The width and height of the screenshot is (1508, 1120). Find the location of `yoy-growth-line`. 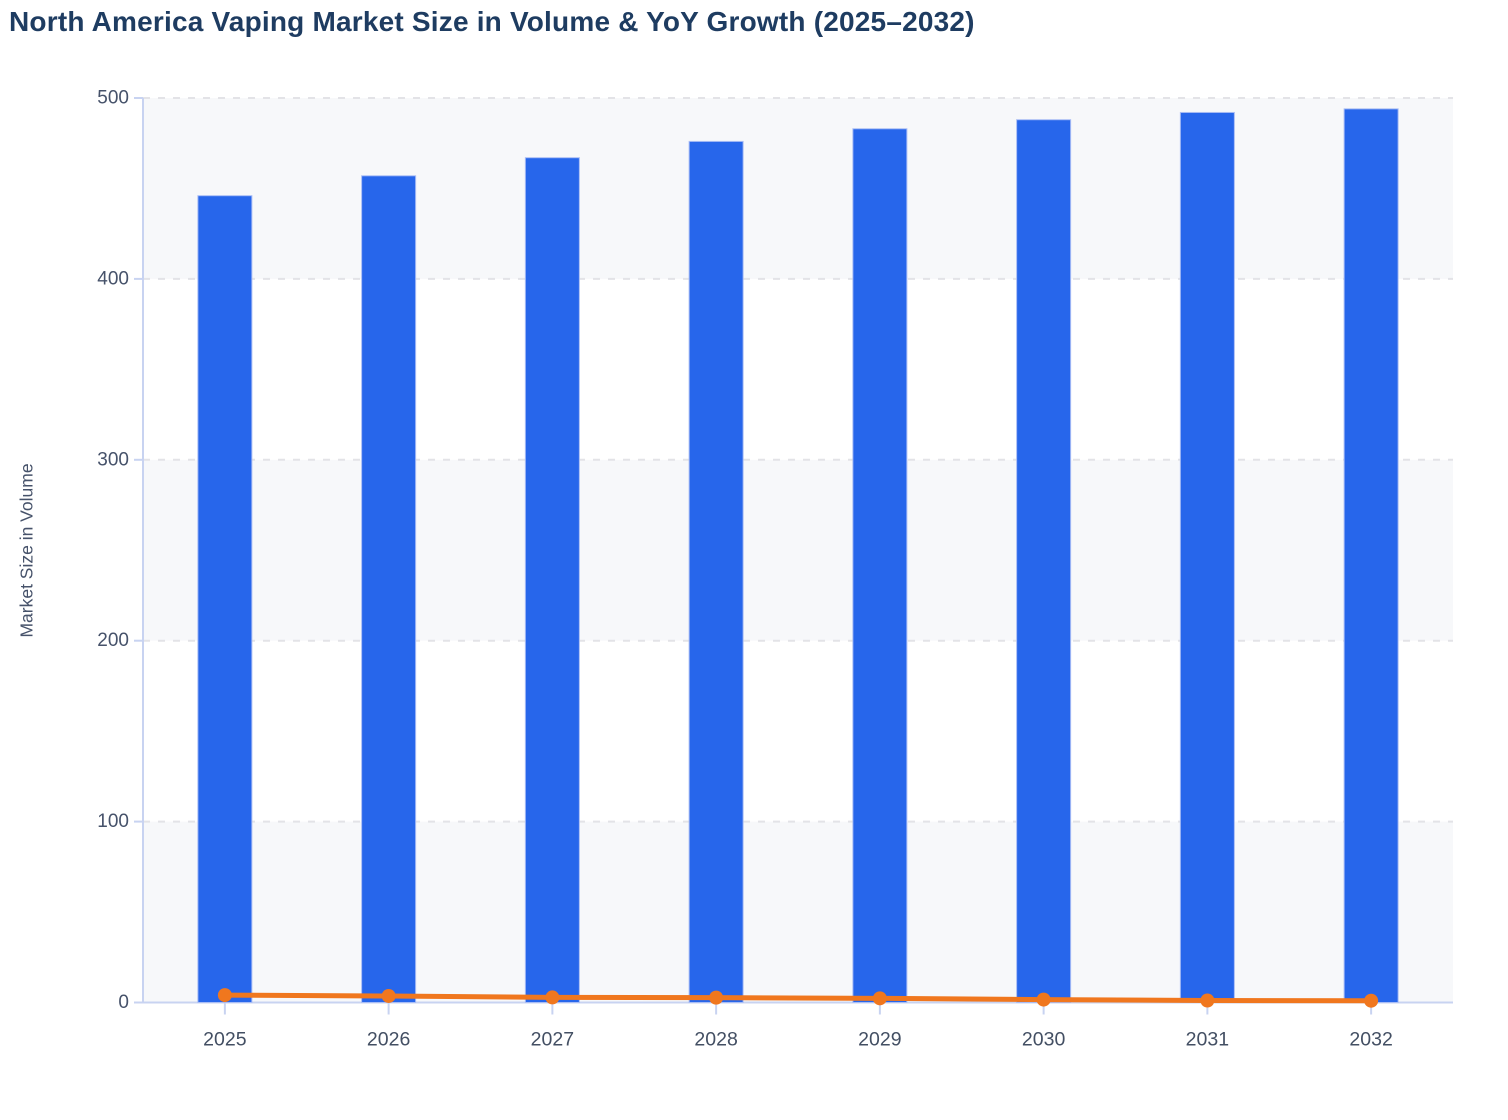

yoy-growth-line is located at coordinates (798, 998).